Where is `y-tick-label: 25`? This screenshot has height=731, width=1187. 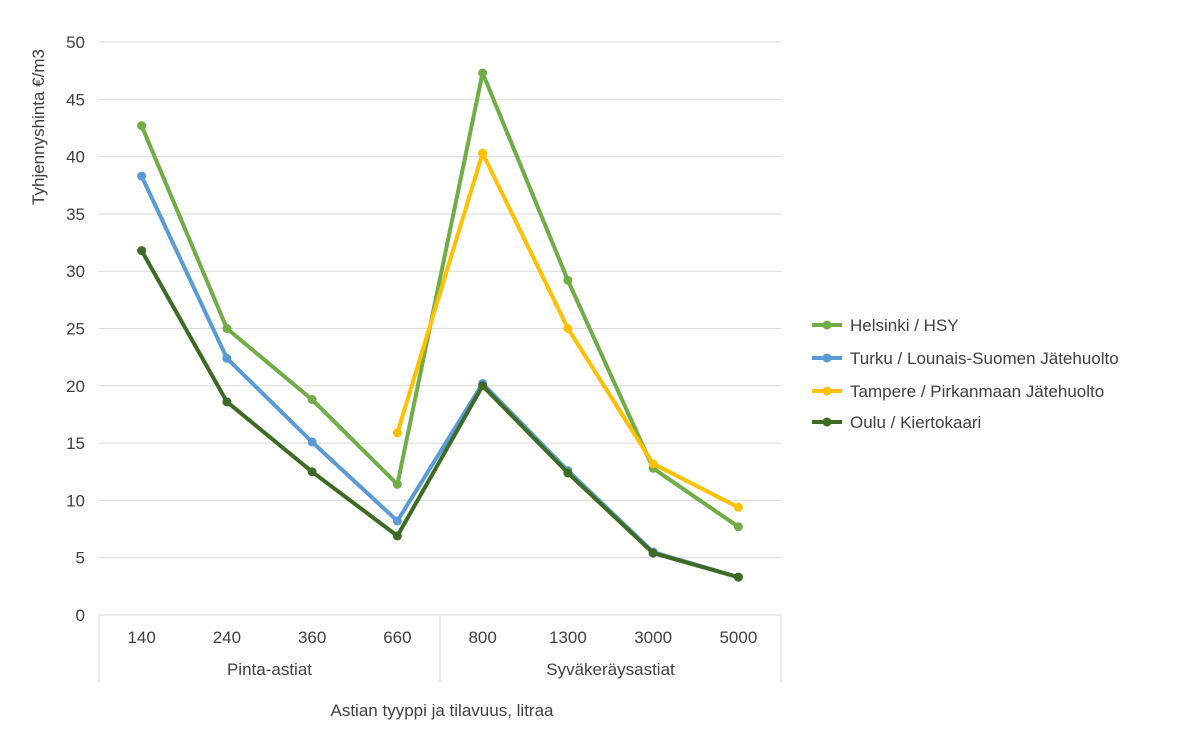 y-tick-label: 25 is located at coordinates (75, 329).